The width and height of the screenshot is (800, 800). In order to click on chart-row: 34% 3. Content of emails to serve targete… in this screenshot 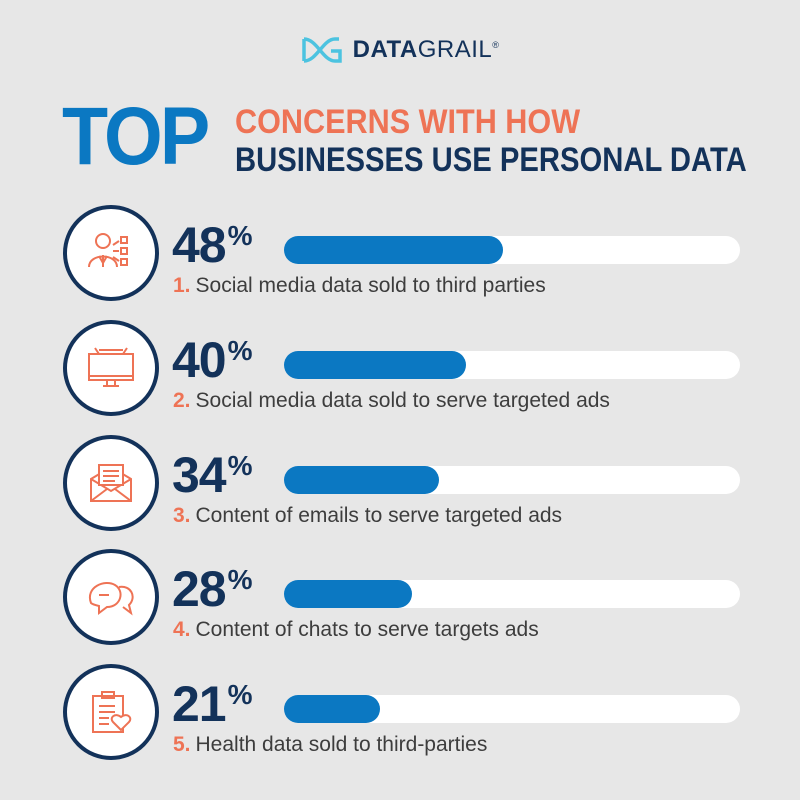, I will do `click(400, 482)`.